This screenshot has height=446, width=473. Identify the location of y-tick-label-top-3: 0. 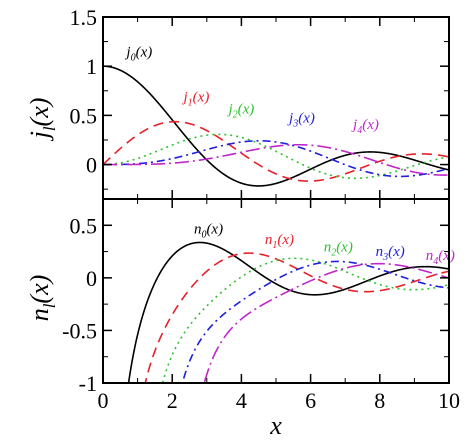
(91, 165).